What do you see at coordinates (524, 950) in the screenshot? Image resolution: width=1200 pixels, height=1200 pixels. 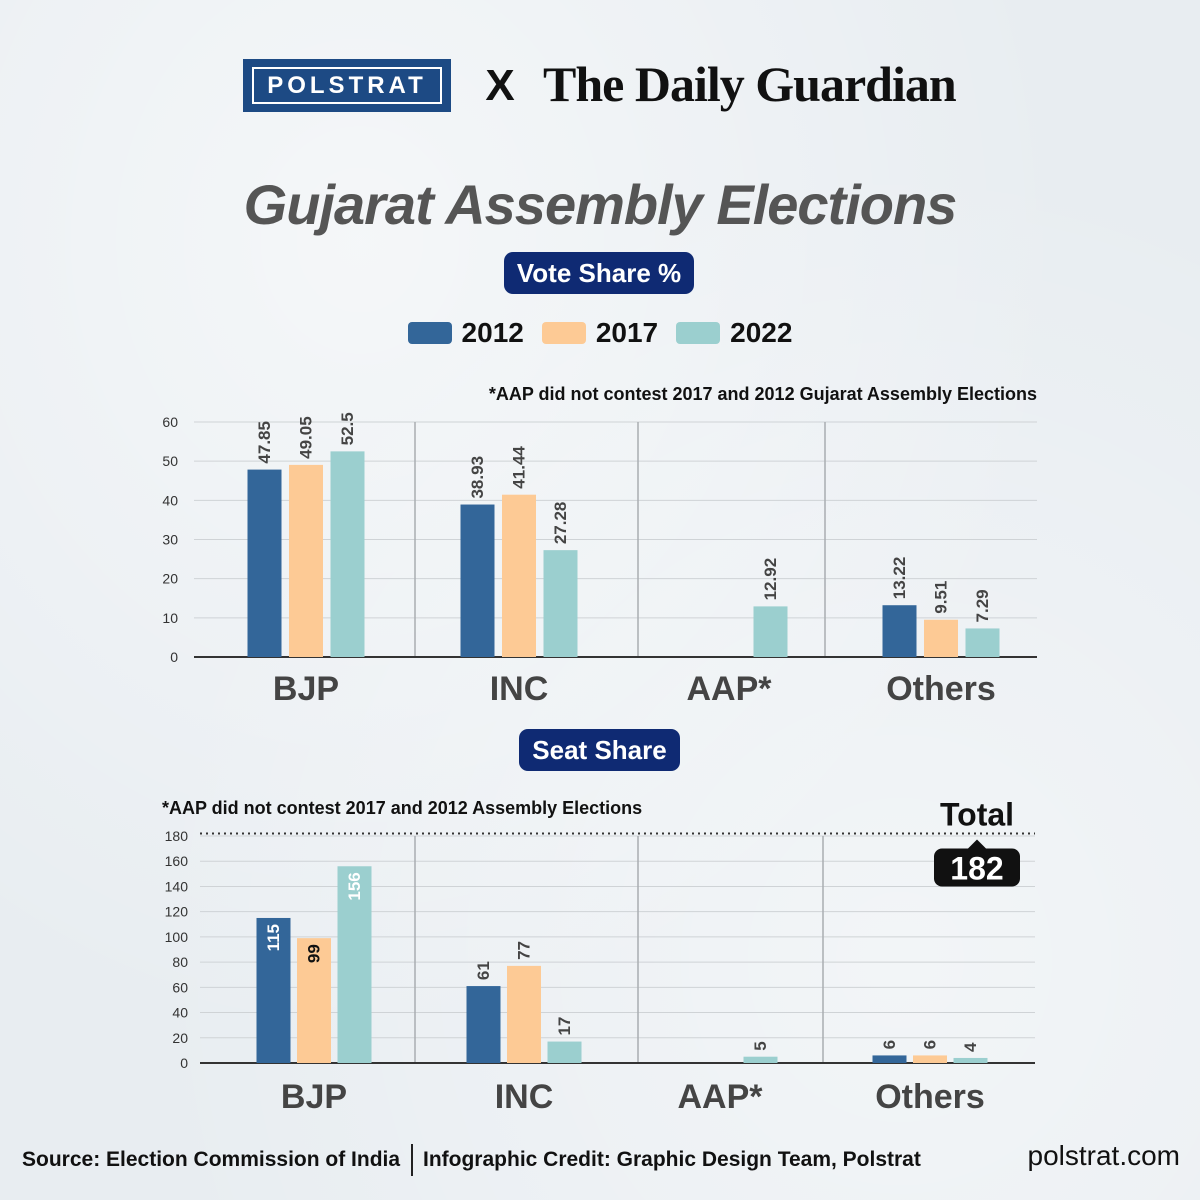 I see `data-label: 77` at bounding box center [524, 950].